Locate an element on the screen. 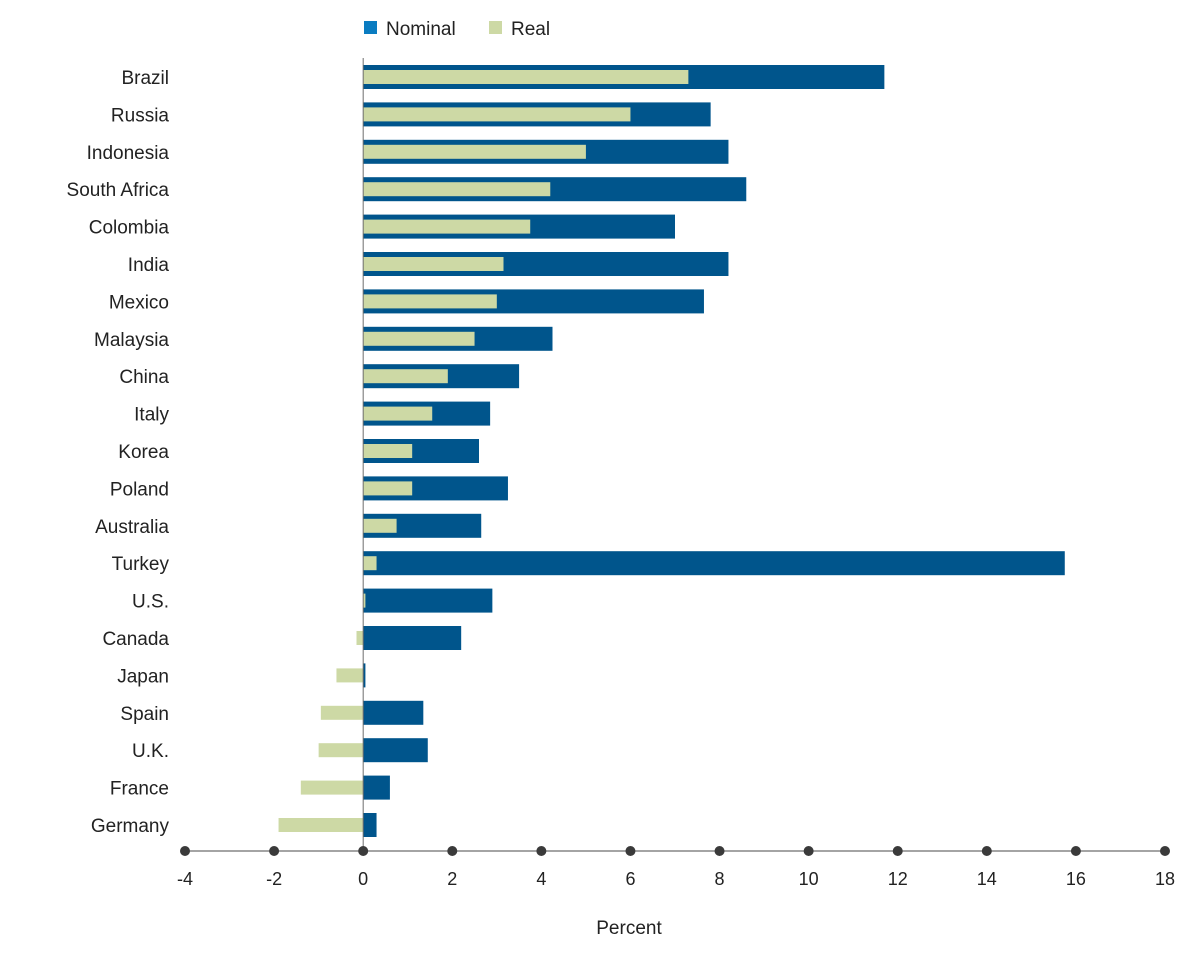  bar-real-turkey is located at coordinates (370, 563).